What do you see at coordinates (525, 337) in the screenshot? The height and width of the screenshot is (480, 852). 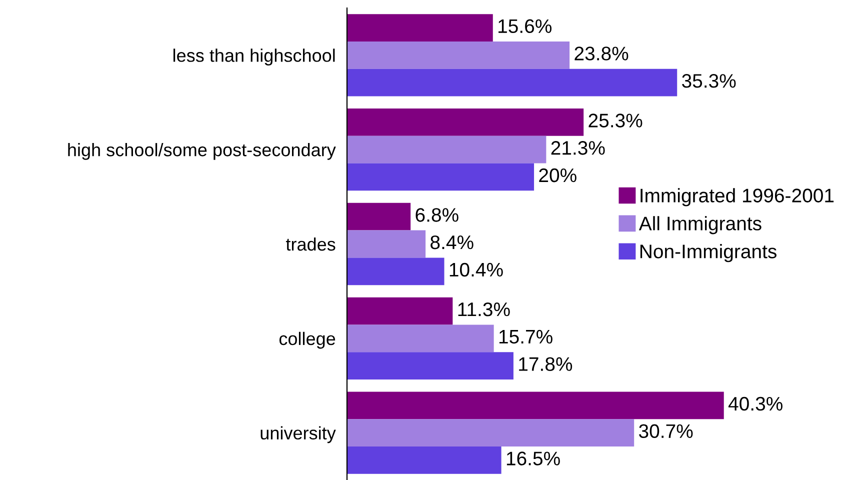 I see `data-label: 15.7%` at bounding box center [525, 337].